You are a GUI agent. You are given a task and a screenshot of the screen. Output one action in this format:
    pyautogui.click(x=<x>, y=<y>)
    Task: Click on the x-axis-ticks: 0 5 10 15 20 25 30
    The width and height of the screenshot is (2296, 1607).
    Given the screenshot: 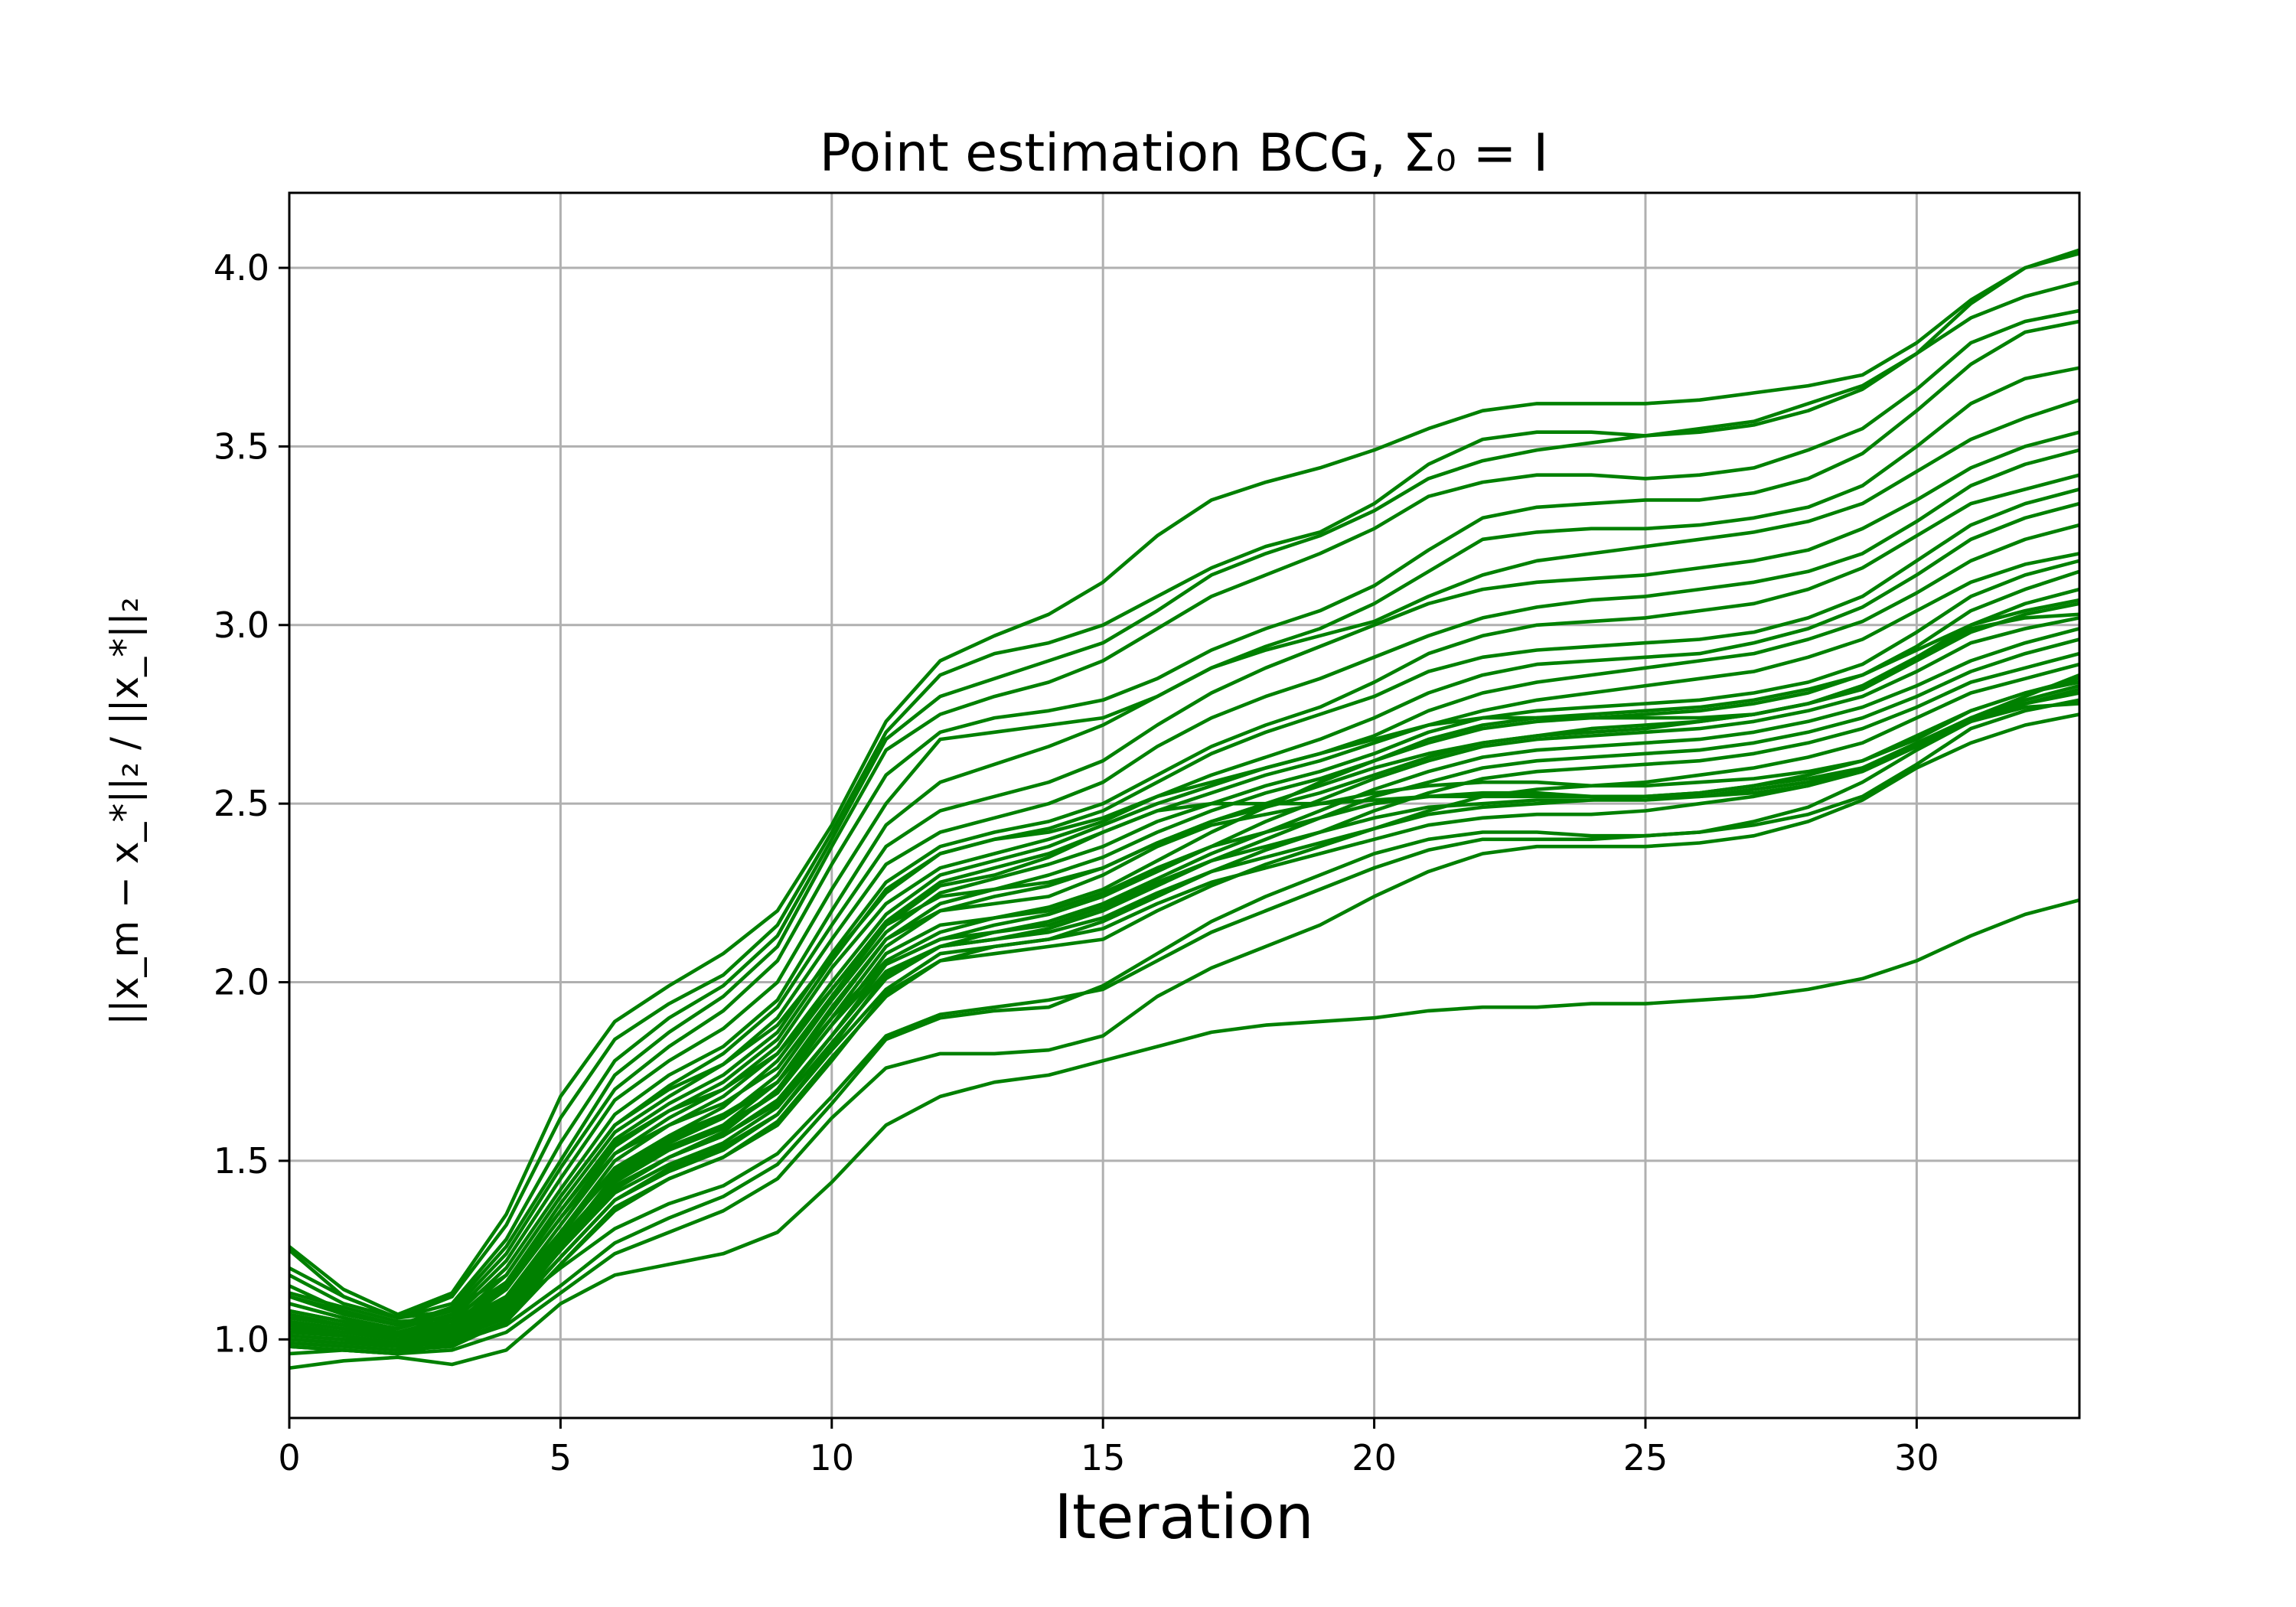 What is the action you would take?
    pyautogui.click(x=1108, y=1448)
    